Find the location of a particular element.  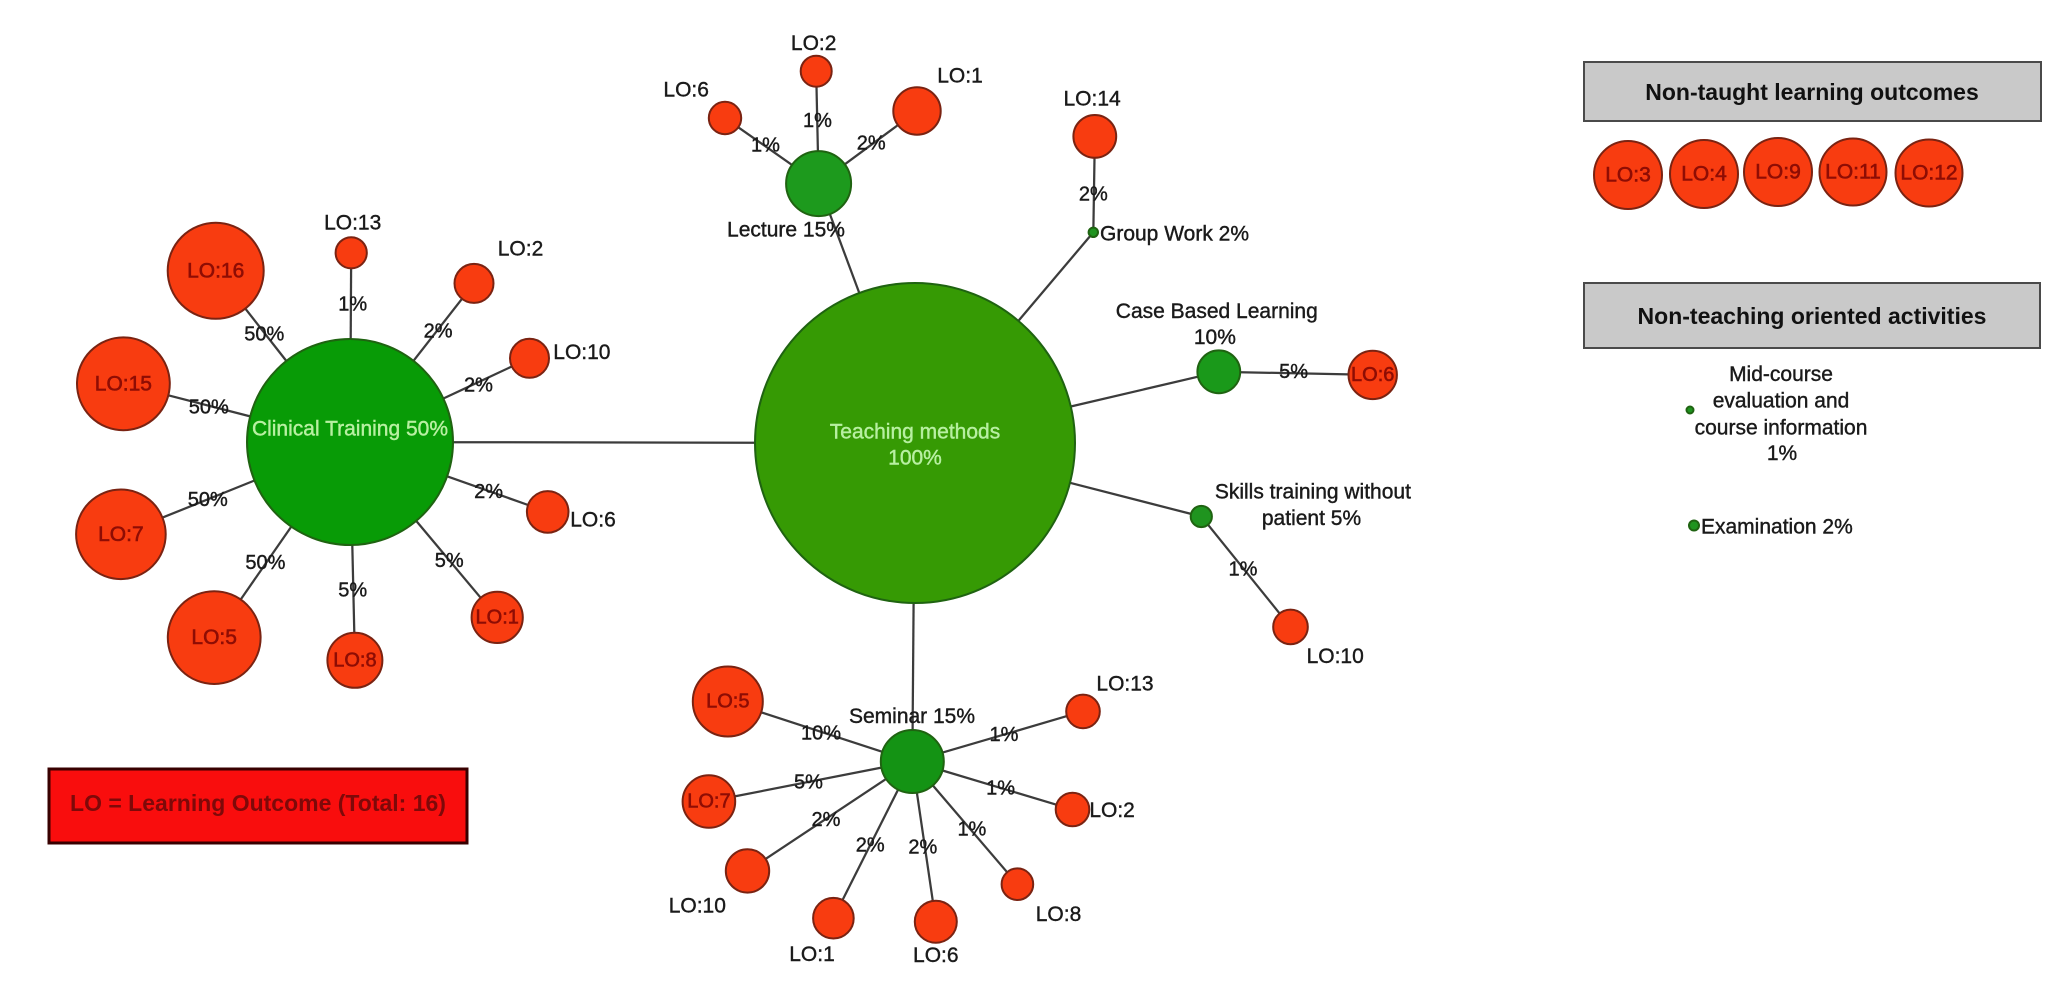

svg-text: LO:14 is located at coordinates (1092, 99).